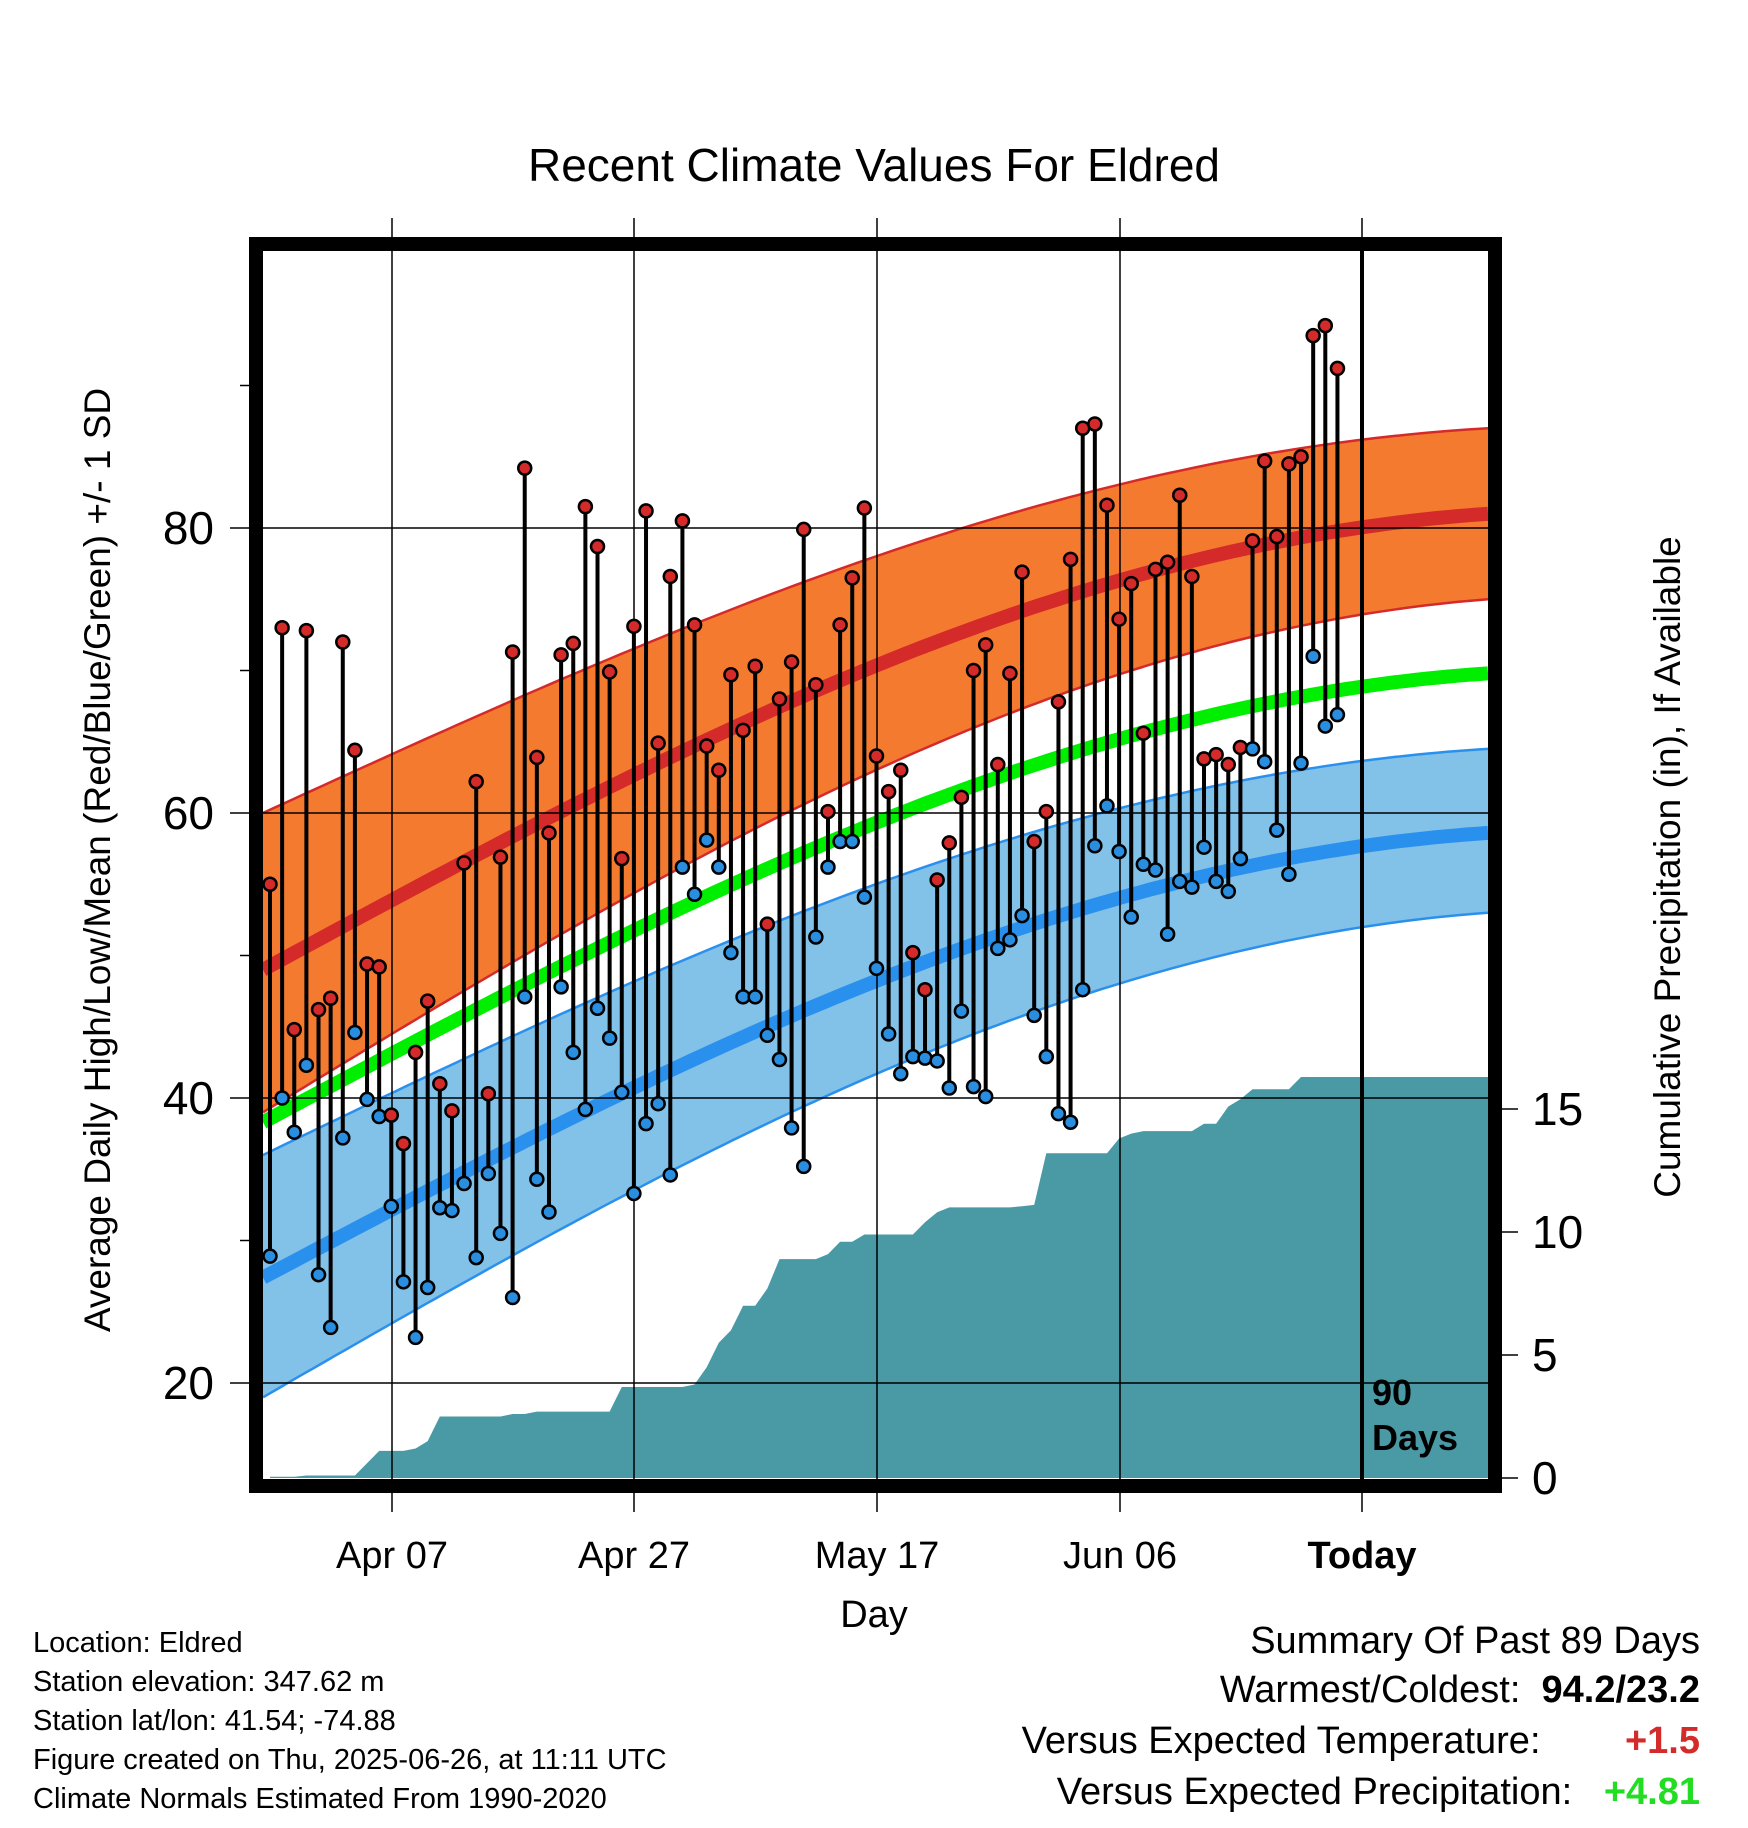 The width and height of the screenshot is (1748, 1828). Describe the element at coordinates (320, 1799) in the screenshot. I see `info-normals: Climate Normals Estimated From 1990-2020` at that location.